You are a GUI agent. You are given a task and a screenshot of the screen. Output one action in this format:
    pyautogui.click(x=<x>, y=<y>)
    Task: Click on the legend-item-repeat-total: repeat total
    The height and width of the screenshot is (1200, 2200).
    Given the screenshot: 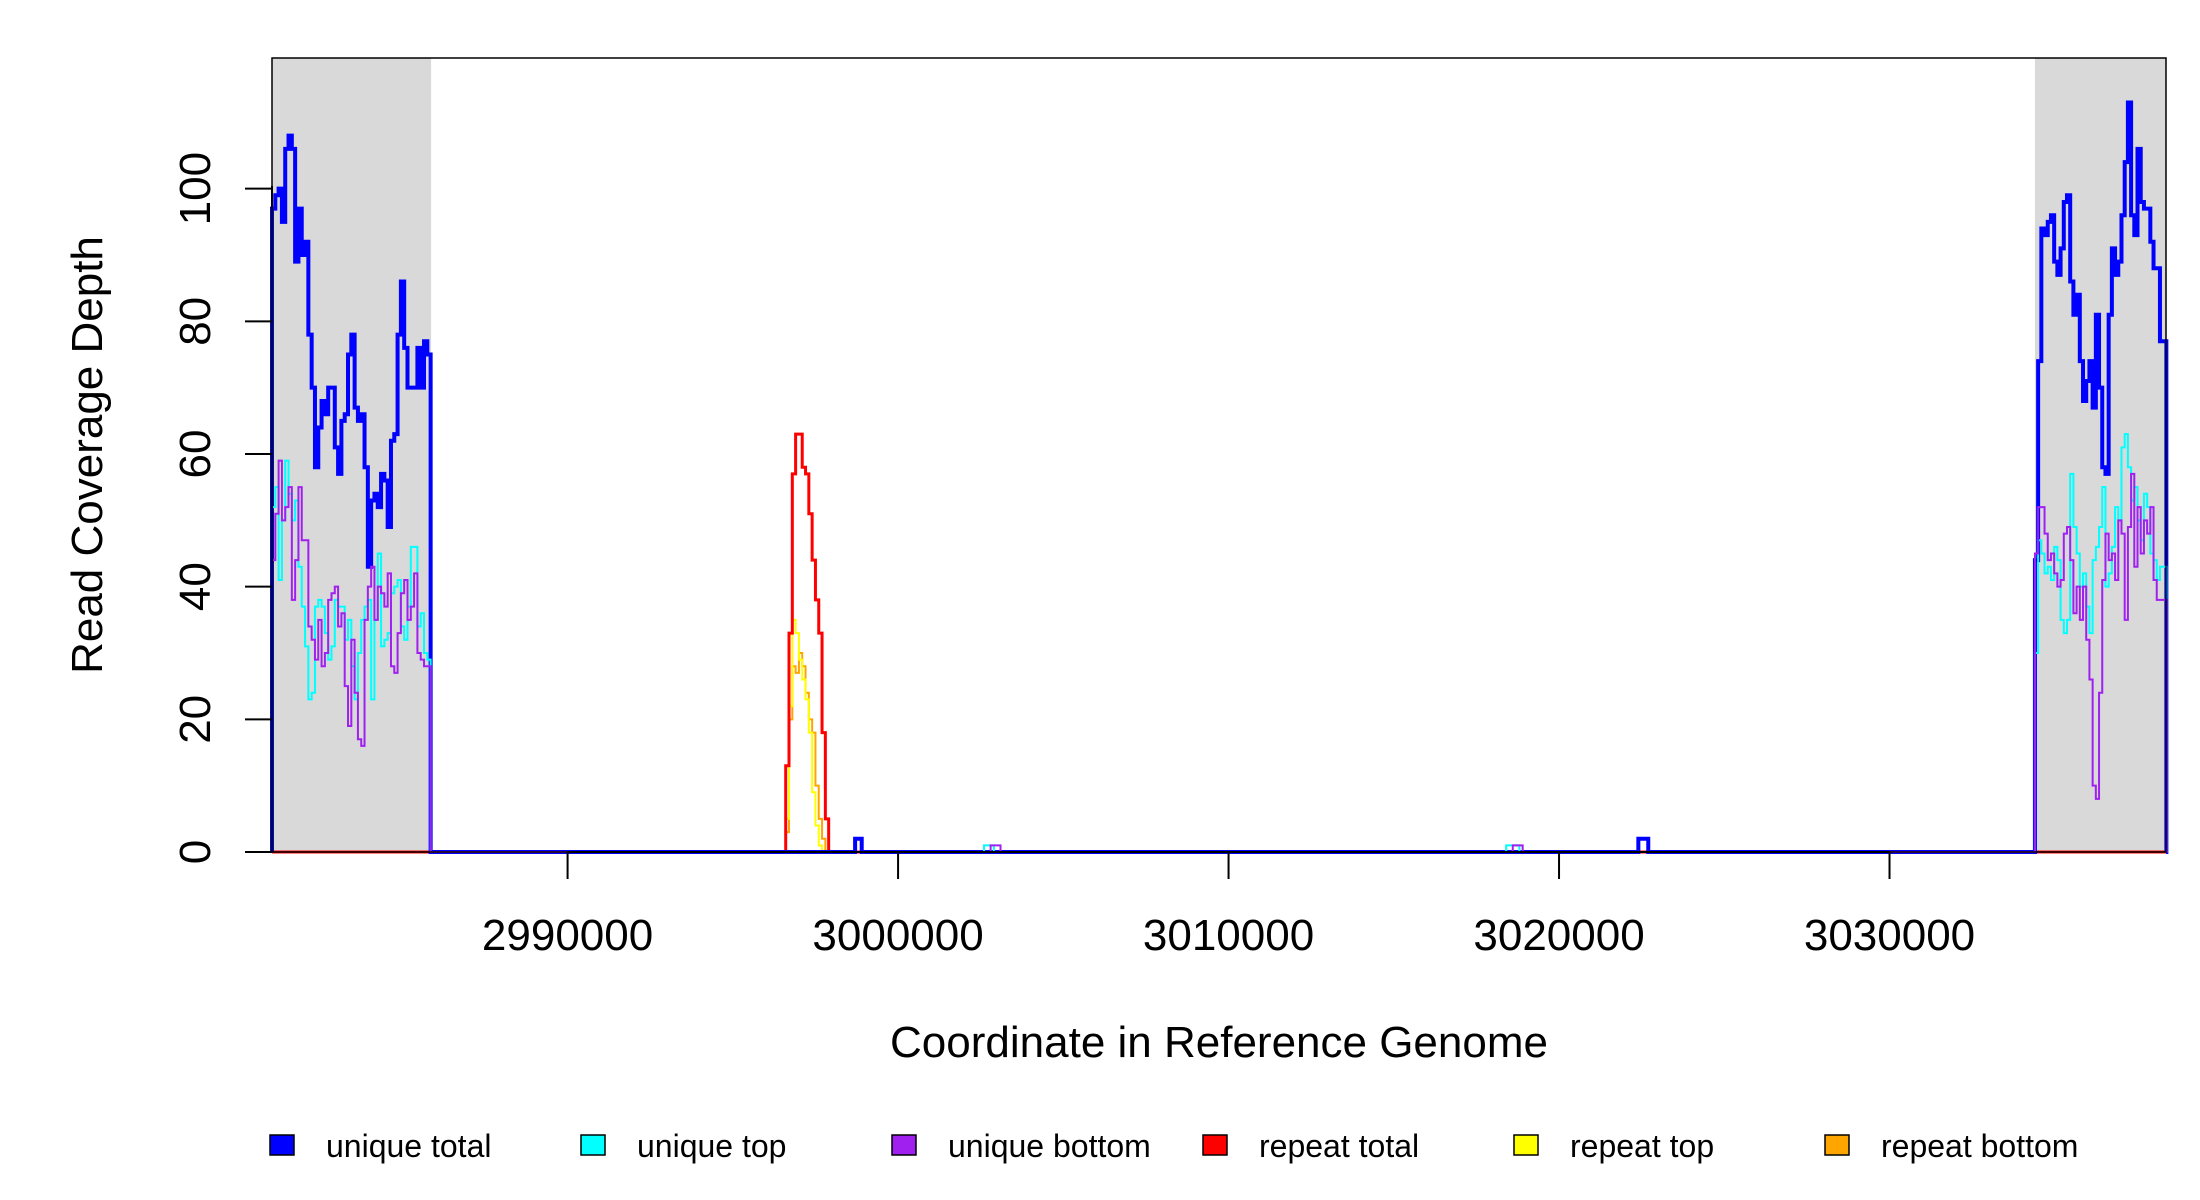 What is the action you would take?
    pyautogui.click(x=1310, y=1146)
    